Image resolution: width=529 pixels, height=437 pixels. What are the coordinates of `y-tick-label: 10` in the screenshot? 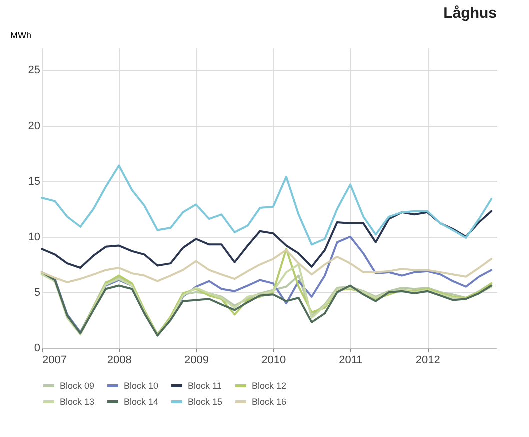 It's located at (34, 237).